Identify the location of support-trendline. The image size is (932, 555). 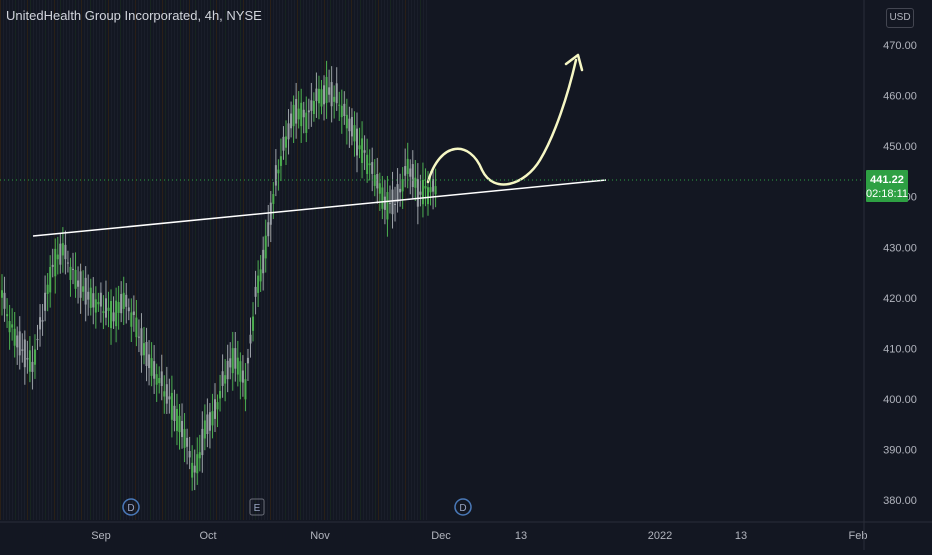
(319, 208).